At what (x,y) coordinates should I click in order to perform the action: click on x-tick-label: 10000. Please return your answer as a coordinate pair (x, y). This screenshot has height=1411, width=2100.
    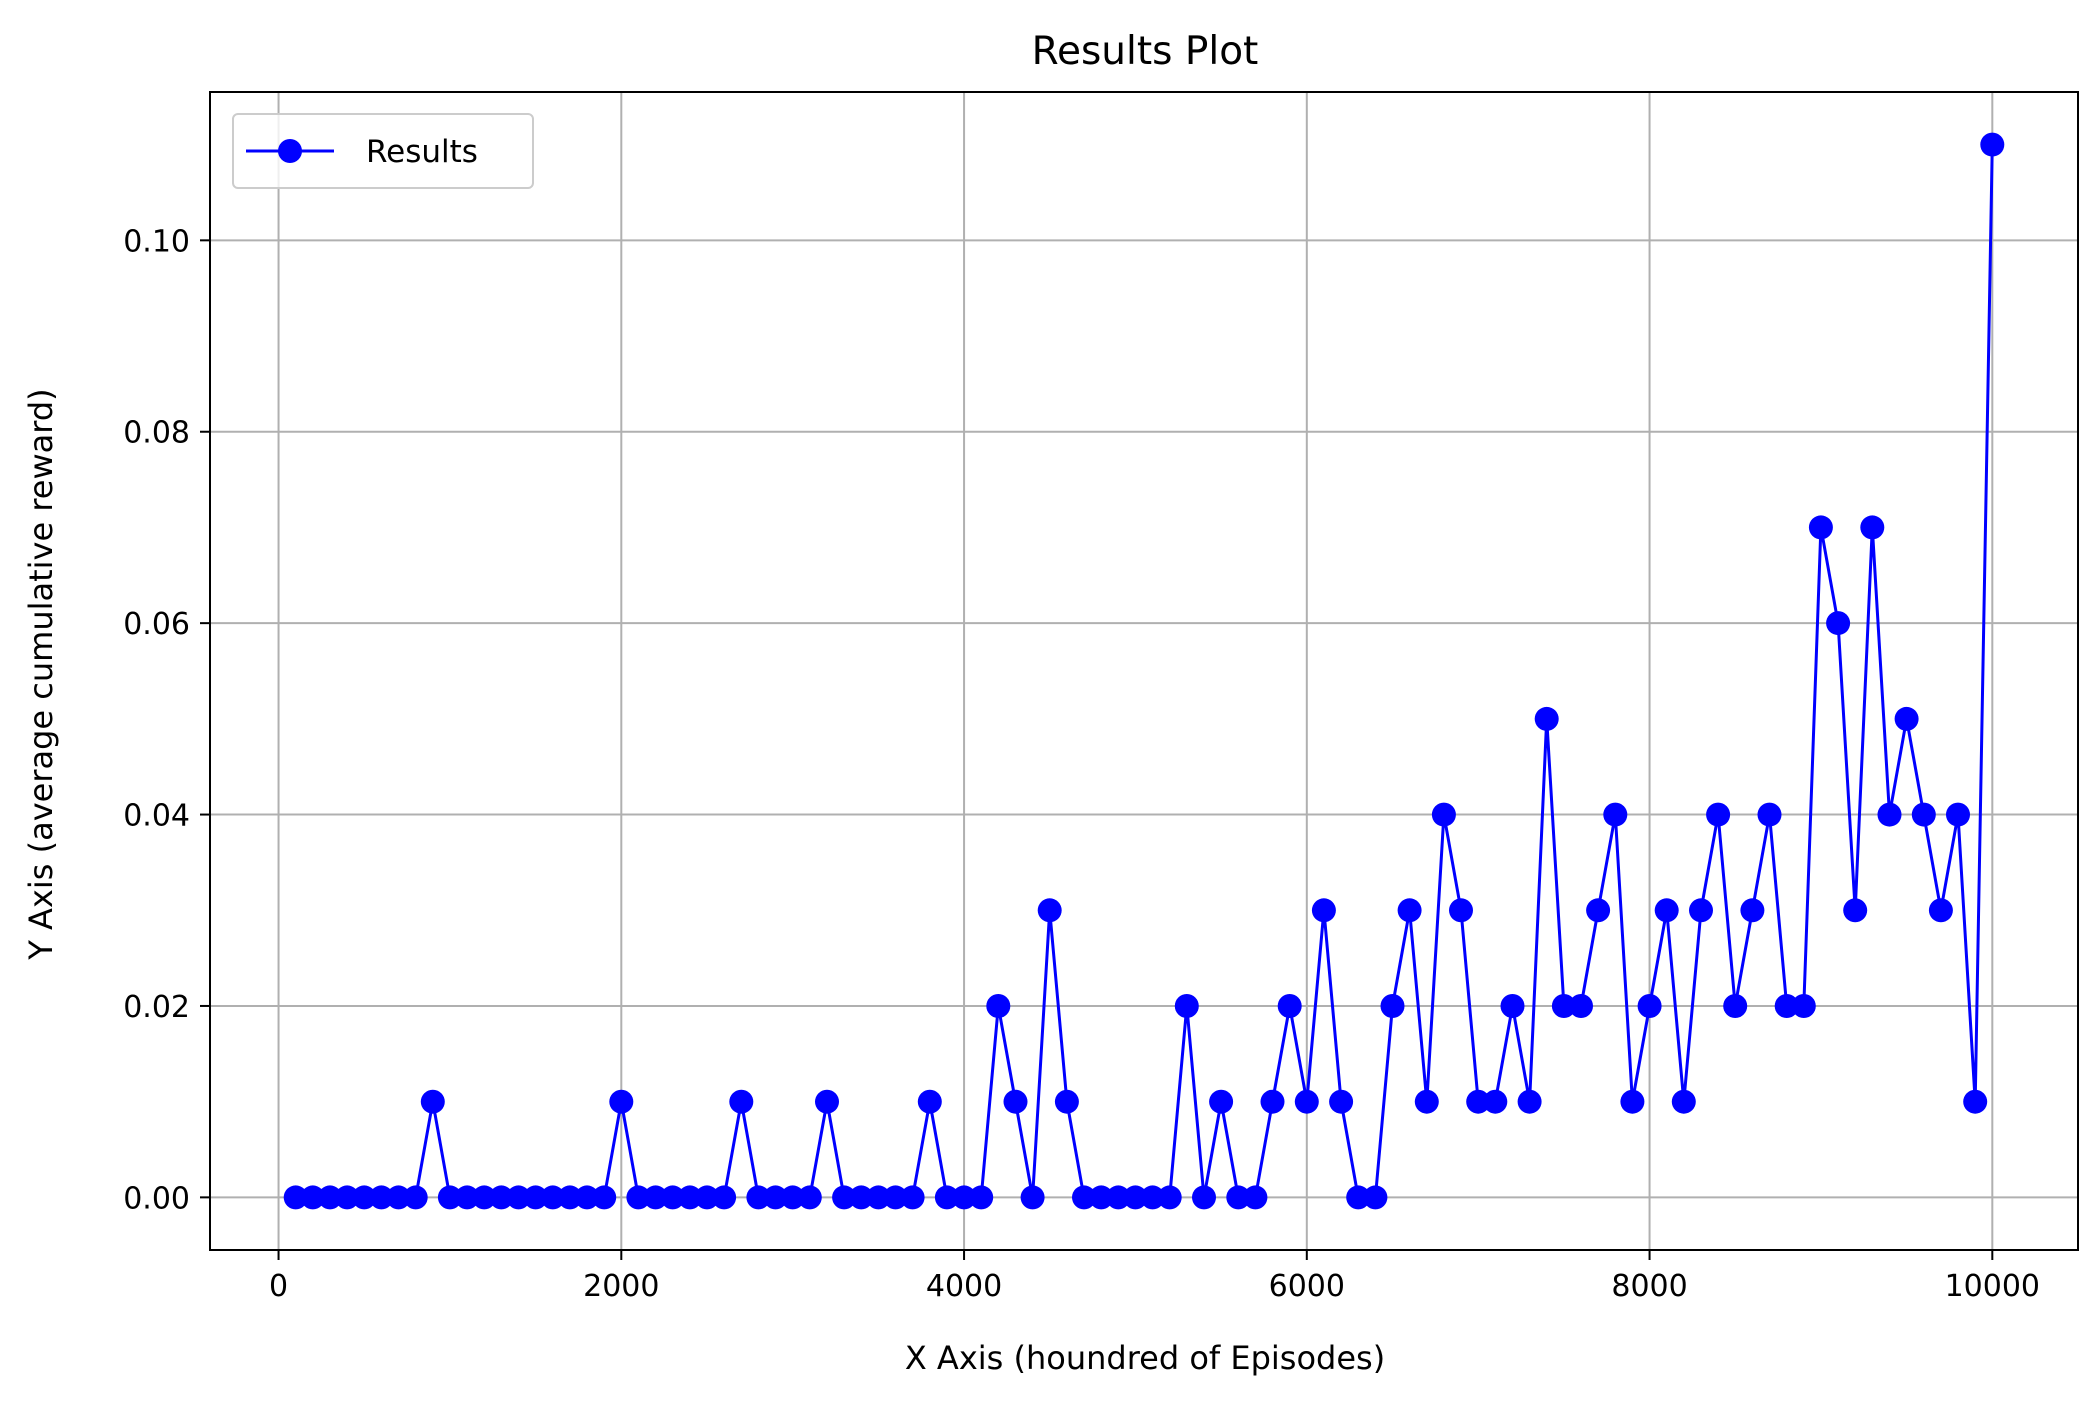
    Looking at the image, I should click on (1992, 1286).